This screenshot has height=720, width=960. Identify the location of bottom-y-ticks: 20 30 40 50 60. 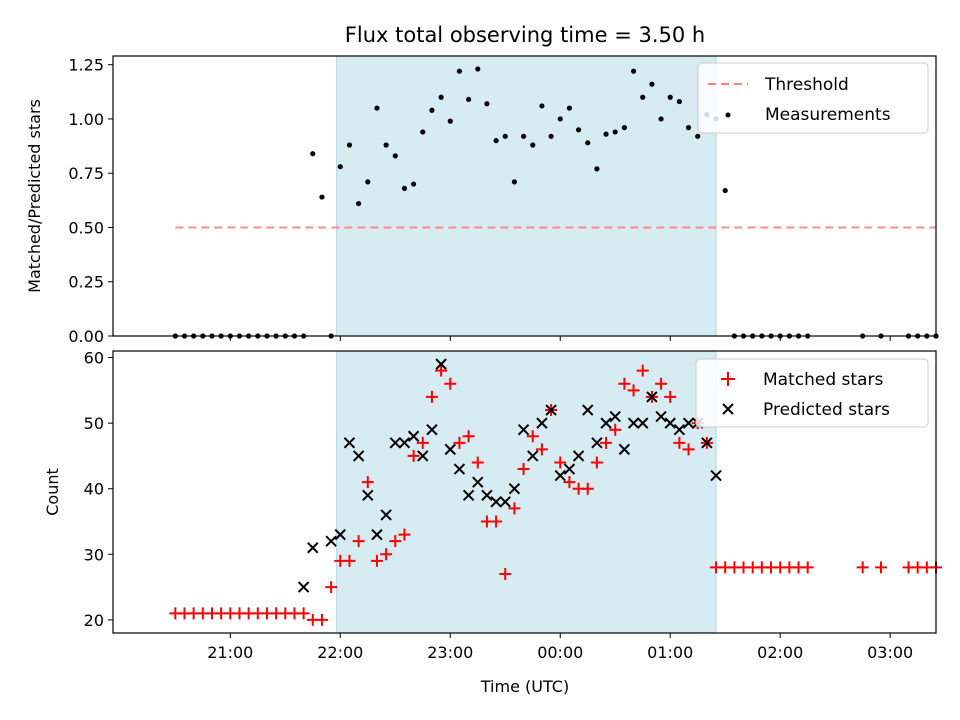
(98, 489).